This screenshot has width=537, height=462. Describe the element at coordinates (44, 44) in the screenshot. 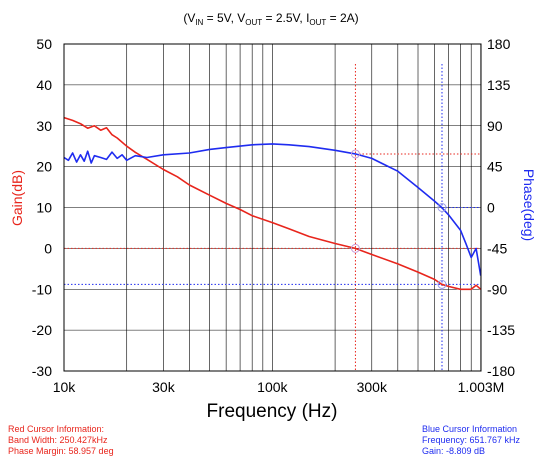

I see `y-left-tick-label: 50` at that location.